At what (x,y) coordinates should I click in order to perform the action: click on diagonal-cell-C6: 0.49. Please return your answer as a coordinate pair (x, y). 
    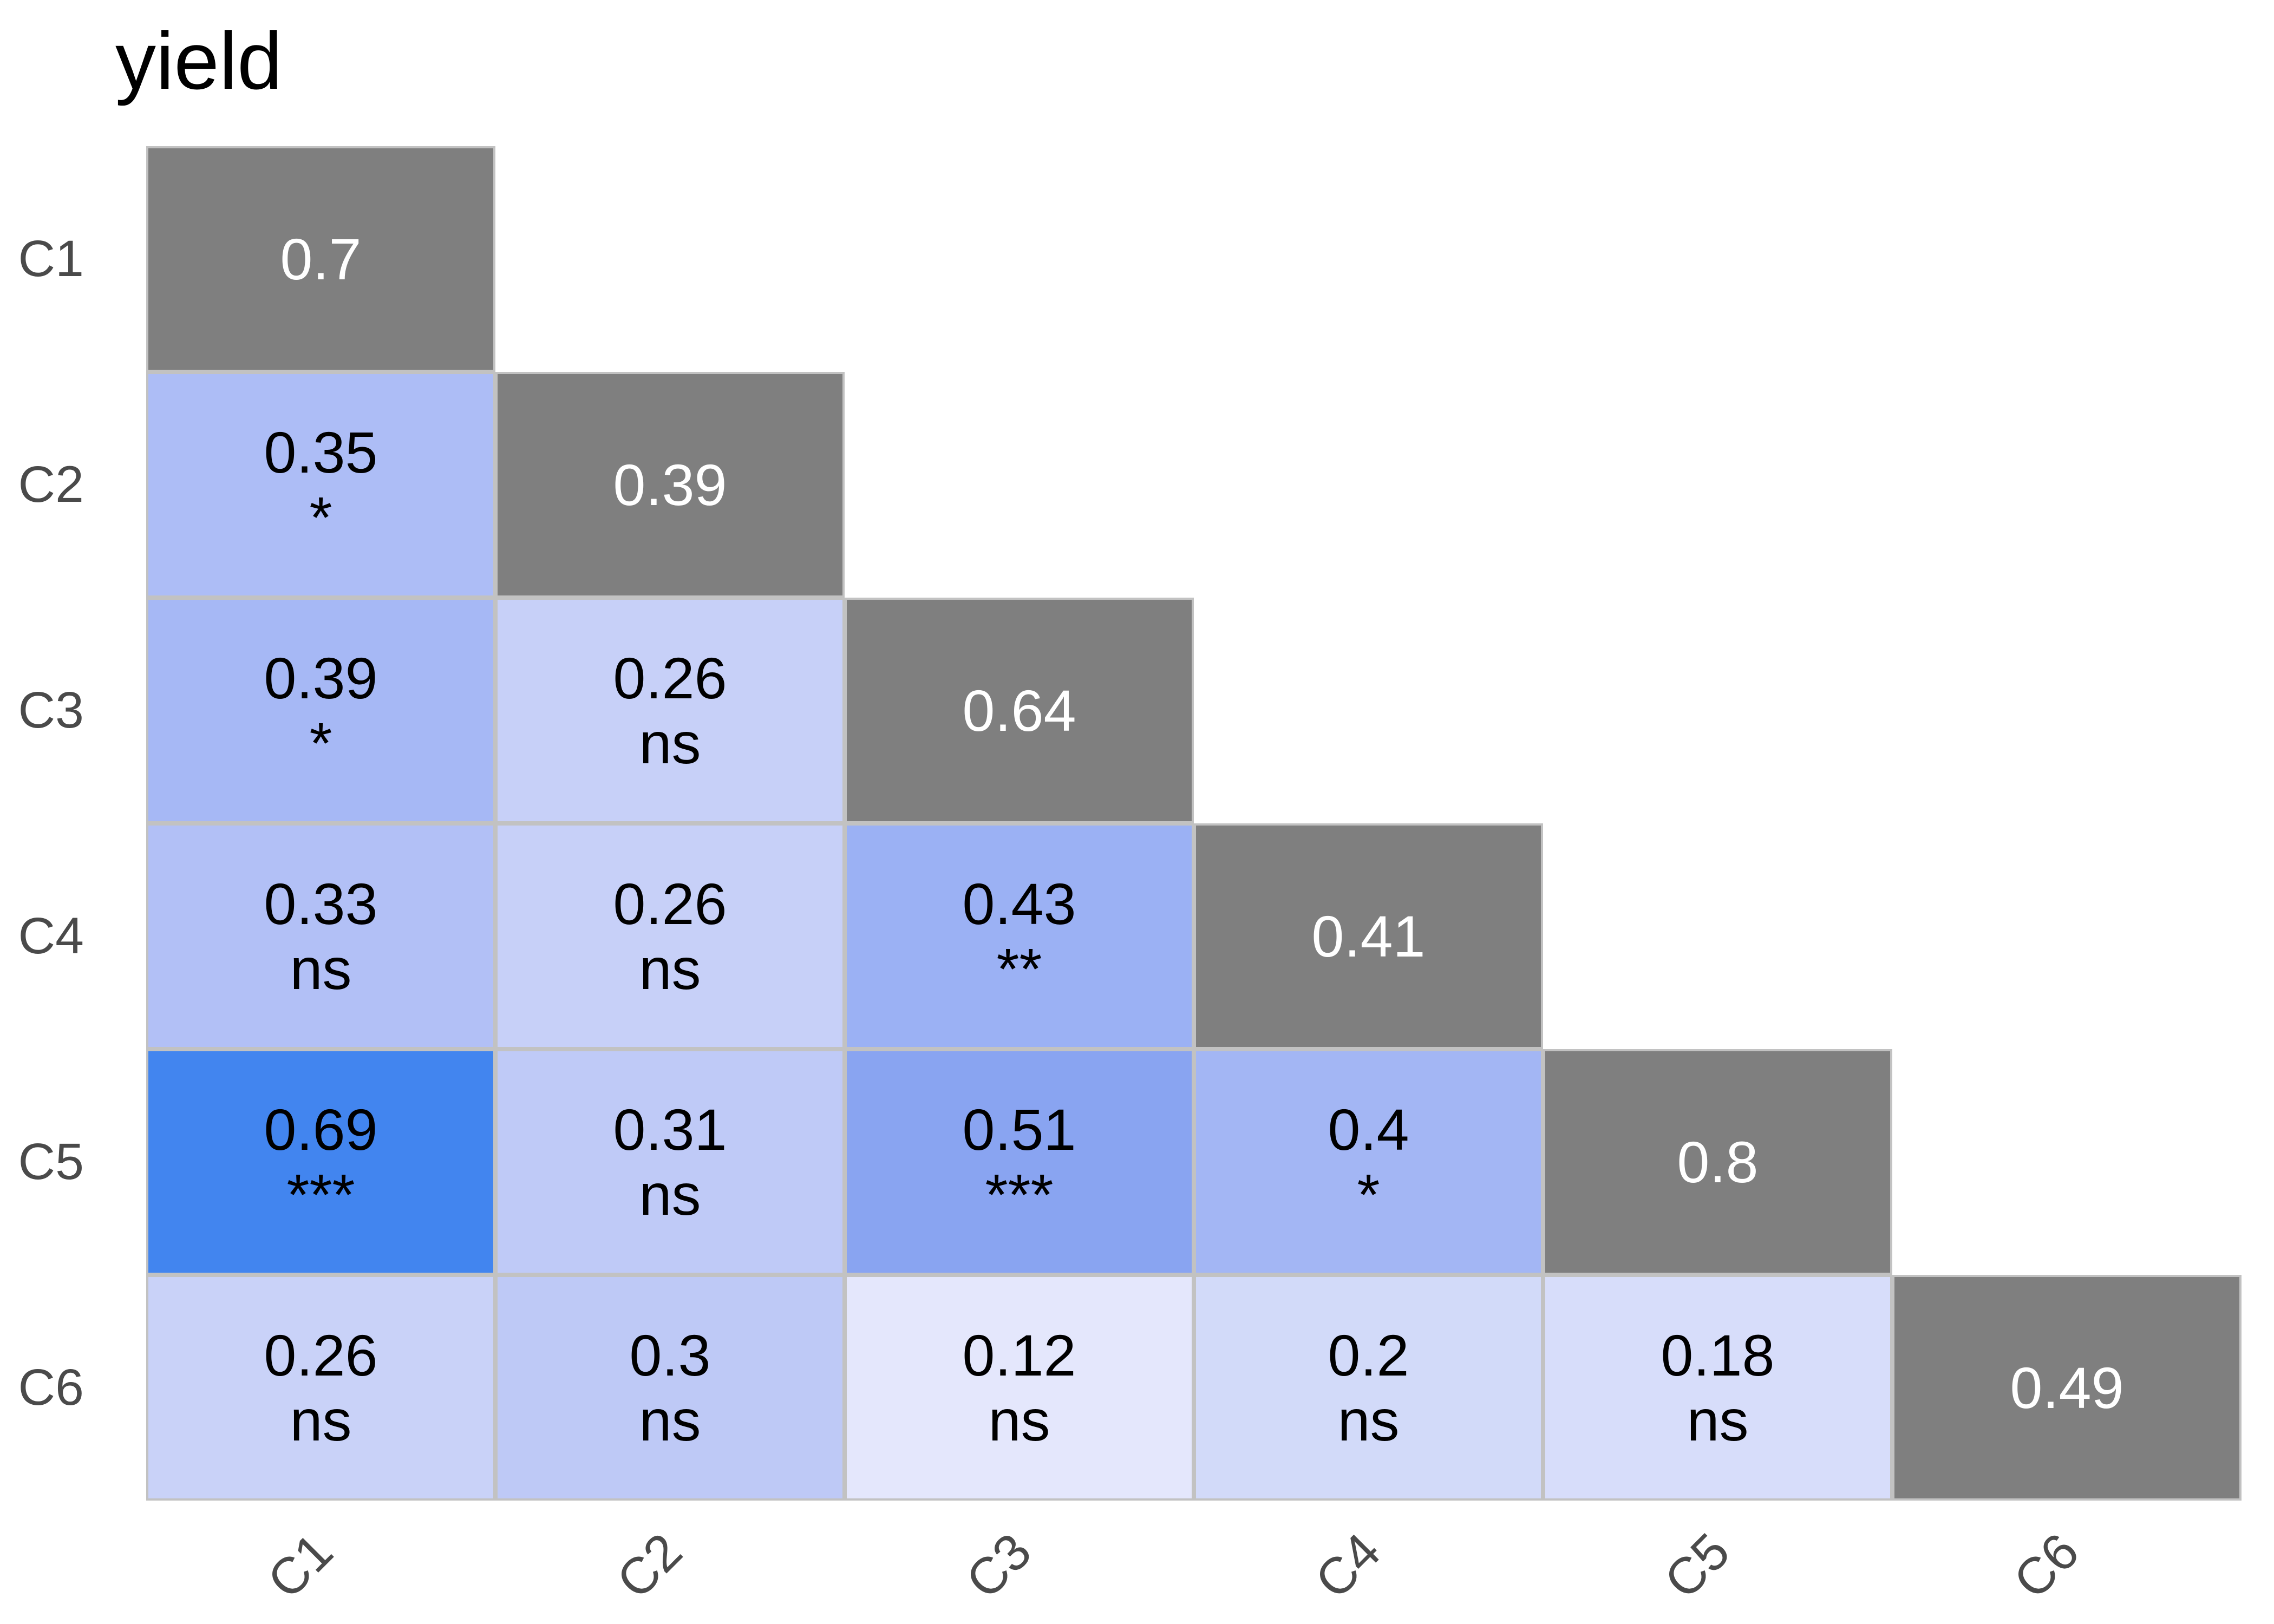
    Looking at the image, I should click on (2067, 1388).